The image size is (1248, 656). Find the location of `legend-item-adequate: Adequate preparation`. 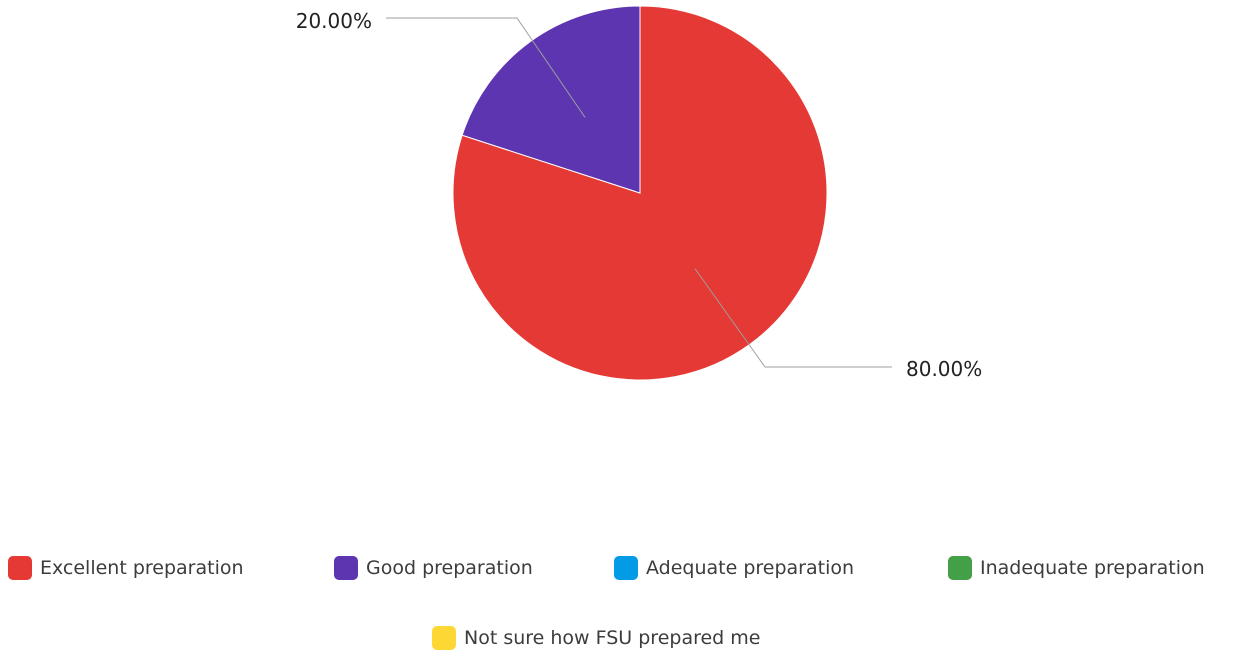

legend-item-adequate: Adequate preparation is located at coordinates (734, 568).